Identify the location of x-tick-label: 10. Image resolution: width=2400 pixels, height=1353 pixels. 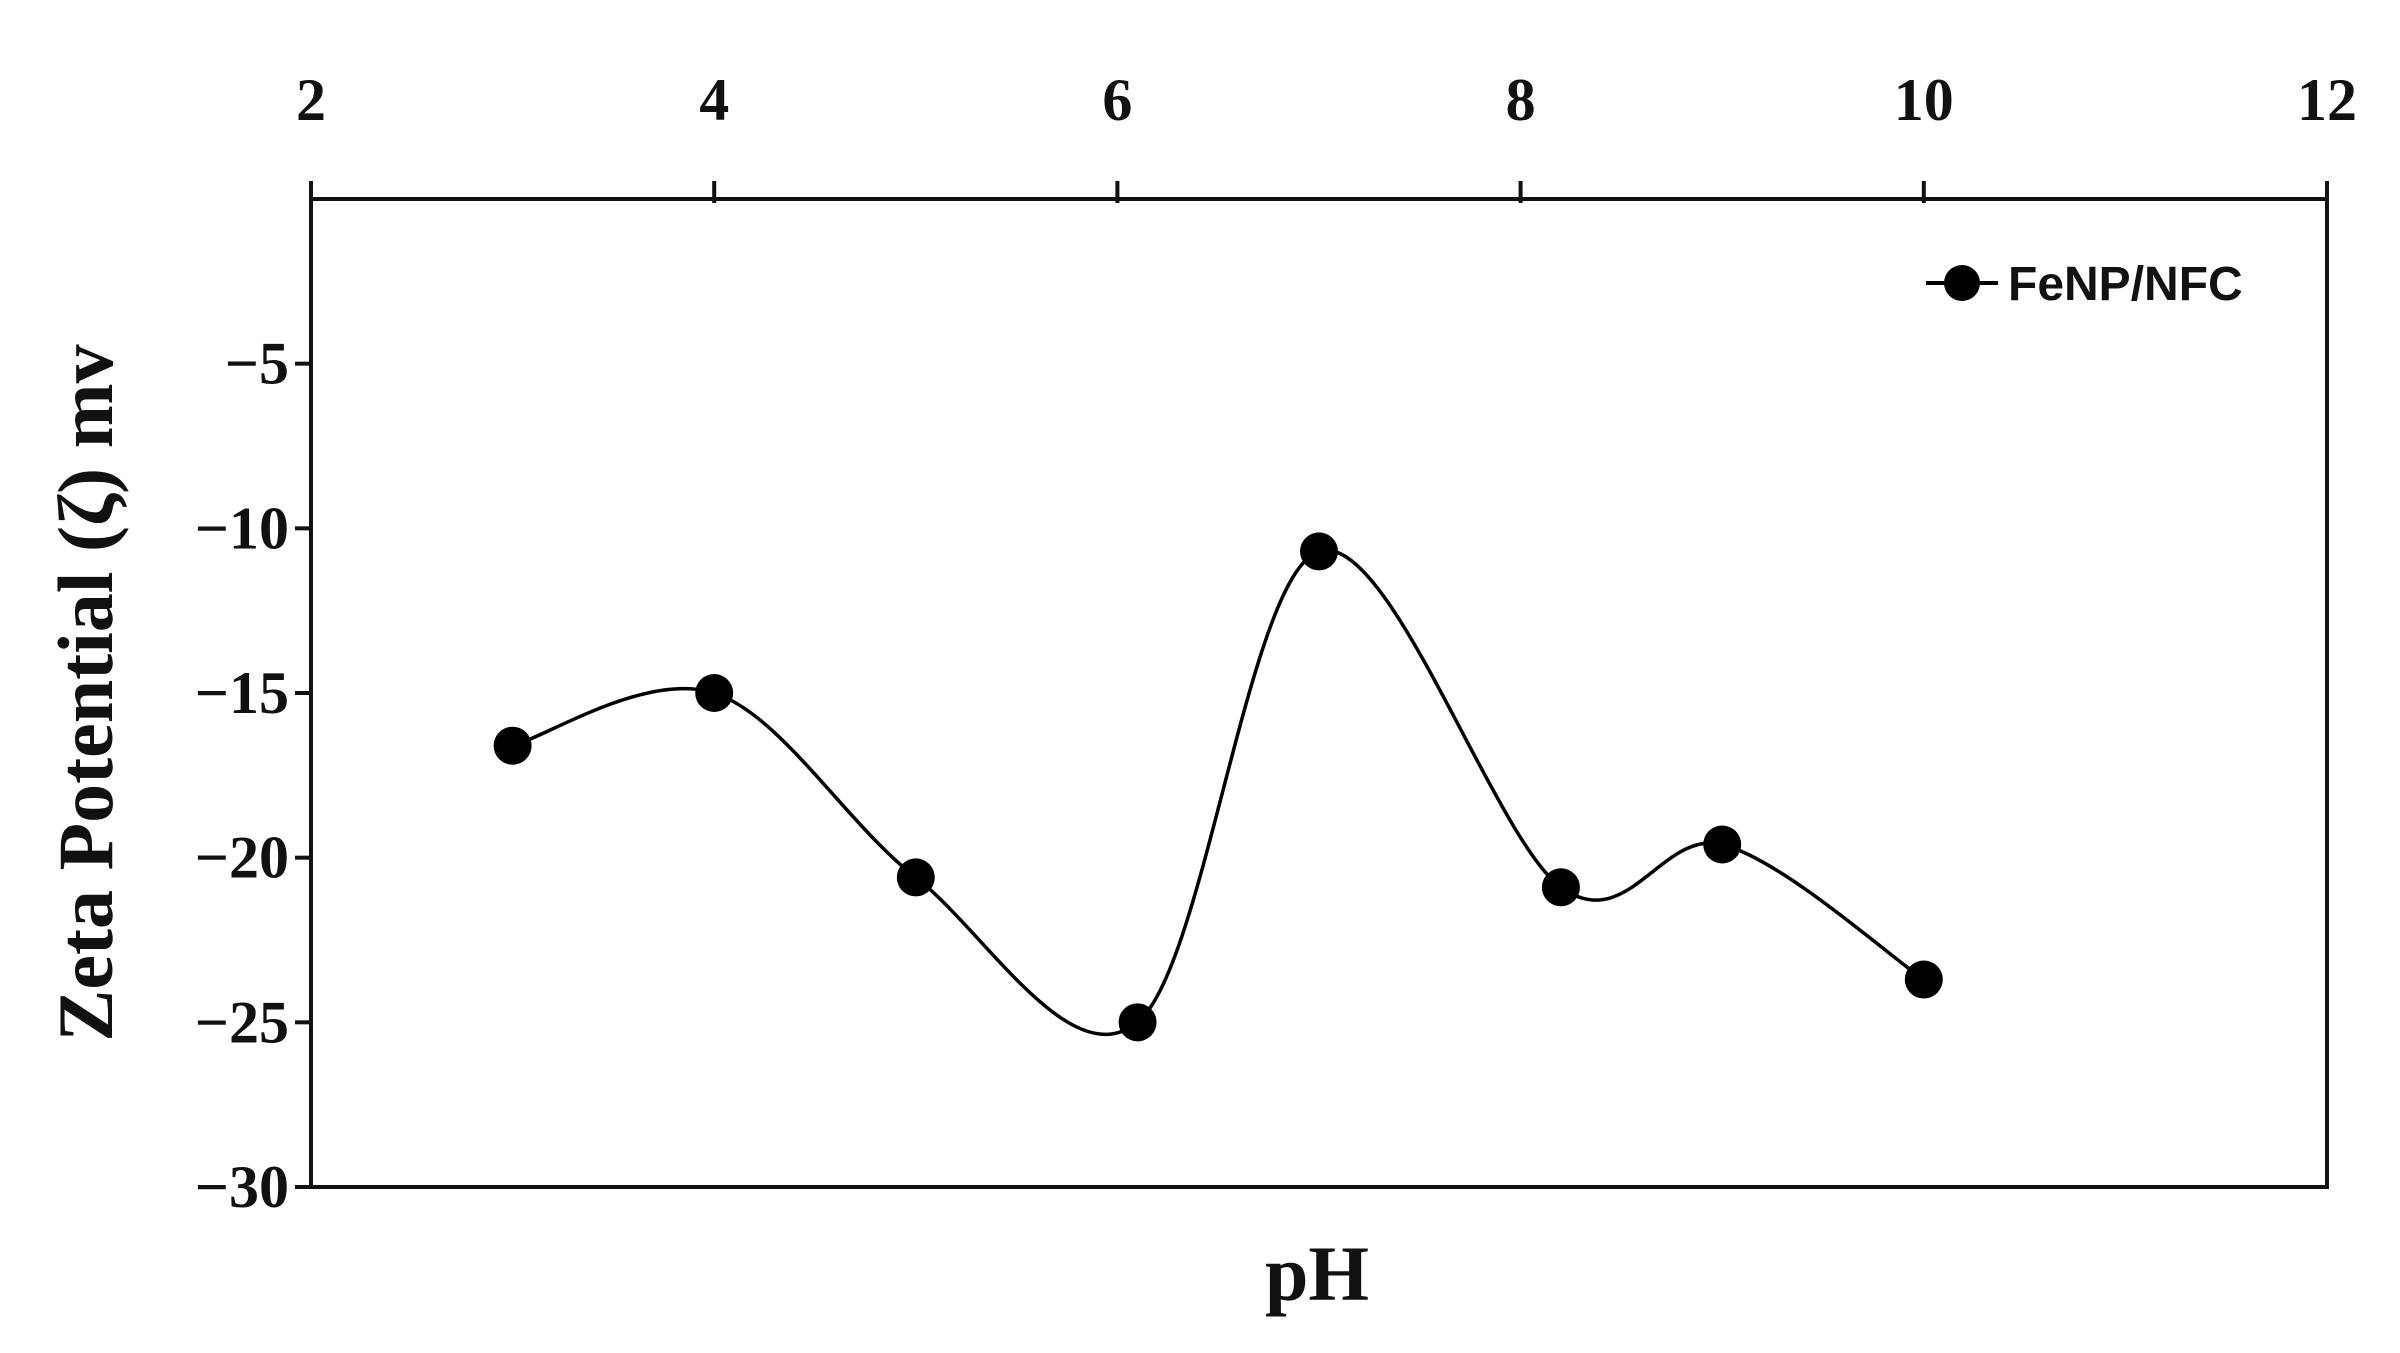
(1924, 100).